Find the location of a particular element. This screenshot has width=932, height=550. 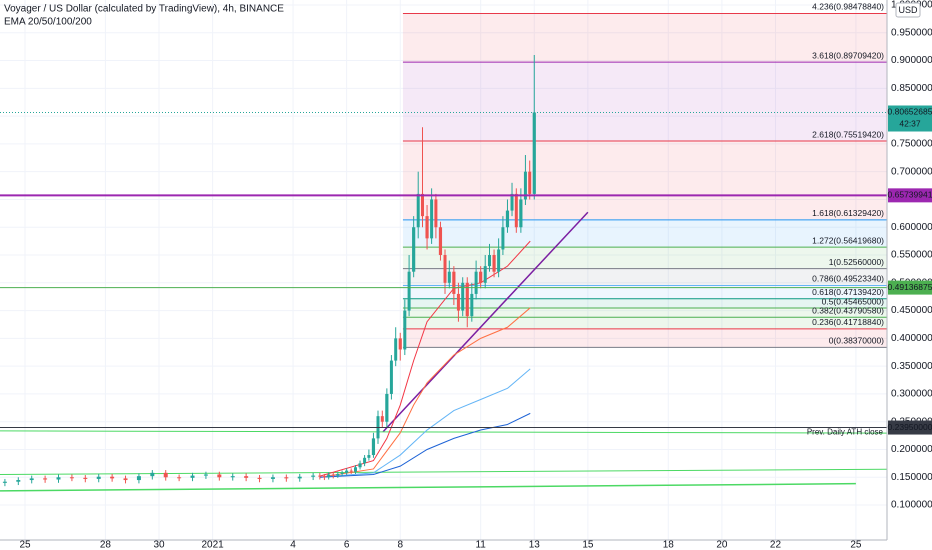

y-tick-label: 0.95000000 is located at coordinates (911, 32).